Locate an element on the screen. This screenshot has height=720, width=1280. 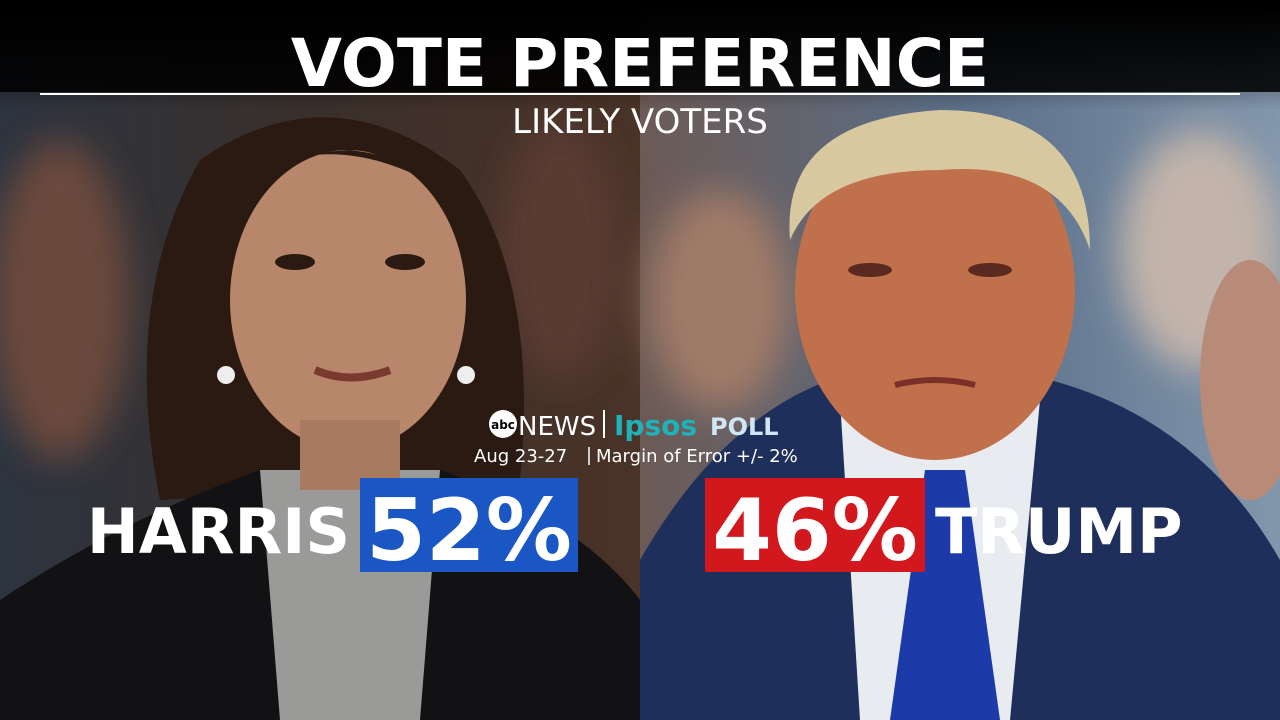
title: VOTE PREFERENCE is located at coordinates (640, 63).